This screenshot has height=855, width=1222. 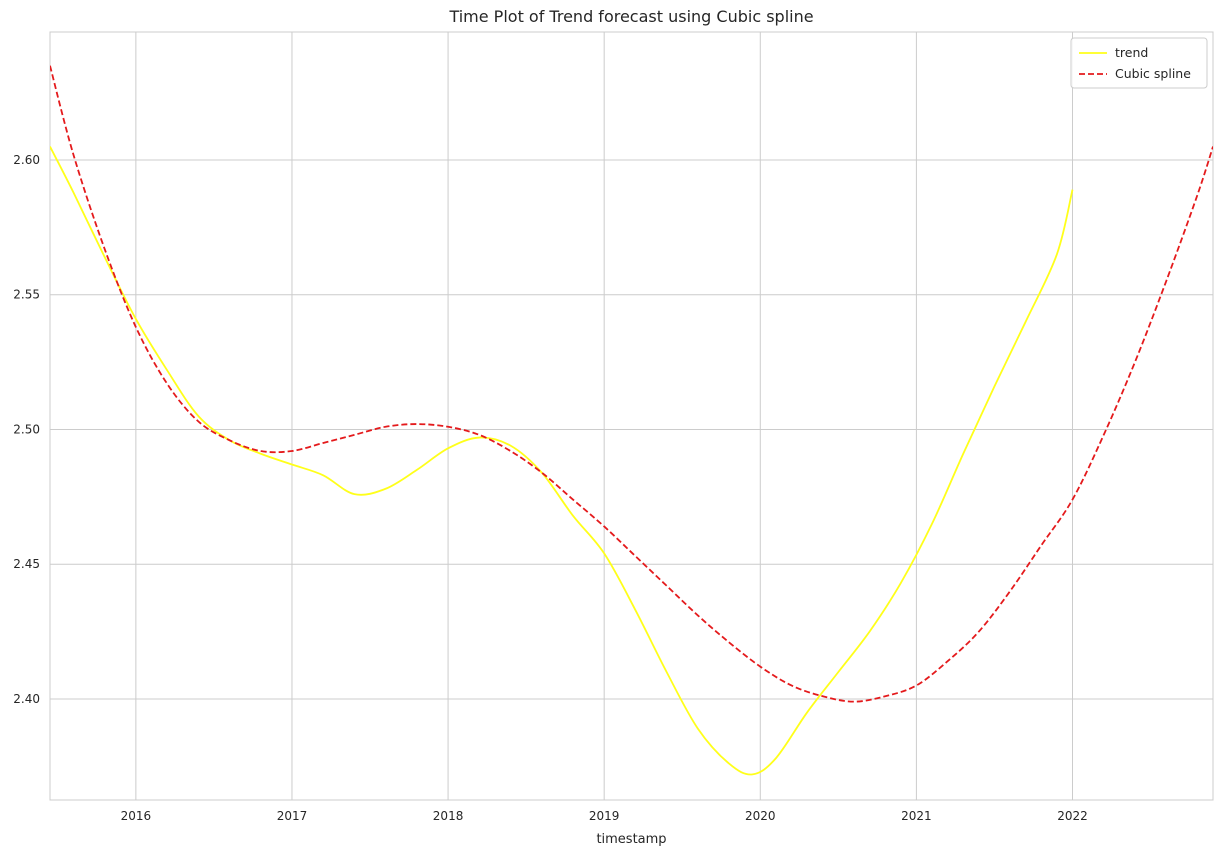 I want to click on legend-label: trend, so click(x=1131, y=52).